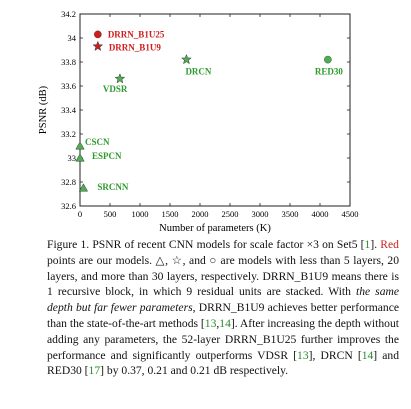 Image resolution: width=411 pixels, height=409 pixels. What do you see at coordinates (94, 371) in the screenshot?
I see `citation-link: 17` at bounding box center [94, 371].